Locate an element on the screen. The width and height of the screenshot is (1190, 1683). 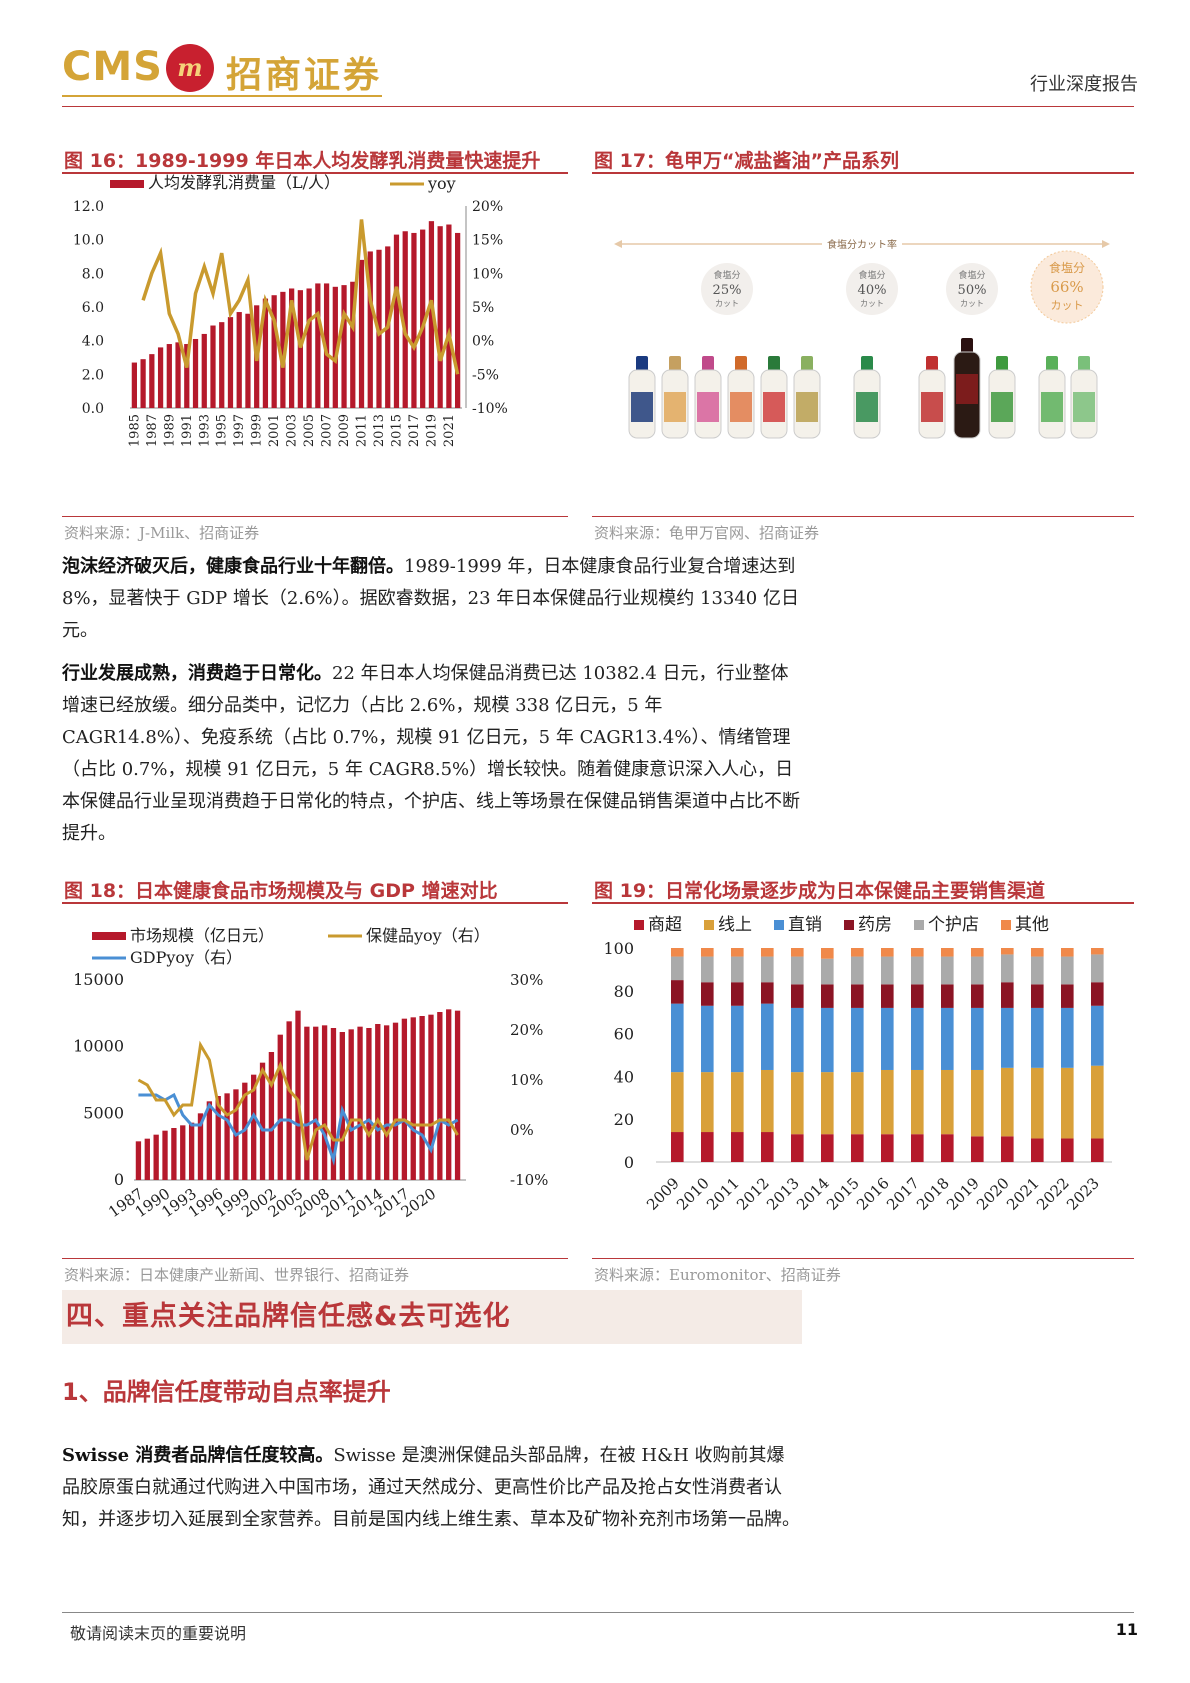
fig16-left-tick: 0.0 is located at coordinates (93, 409).